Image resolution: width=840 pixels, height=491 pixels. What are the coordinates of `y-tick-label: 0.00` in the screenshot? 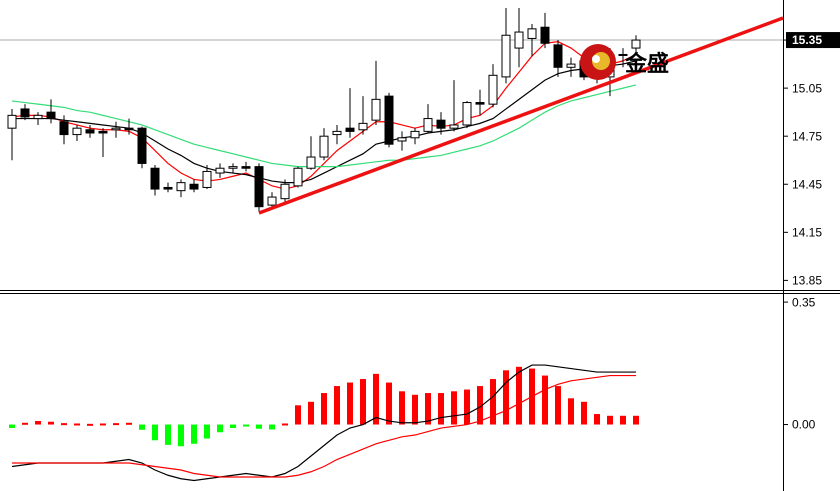 It's located at (804, 425).